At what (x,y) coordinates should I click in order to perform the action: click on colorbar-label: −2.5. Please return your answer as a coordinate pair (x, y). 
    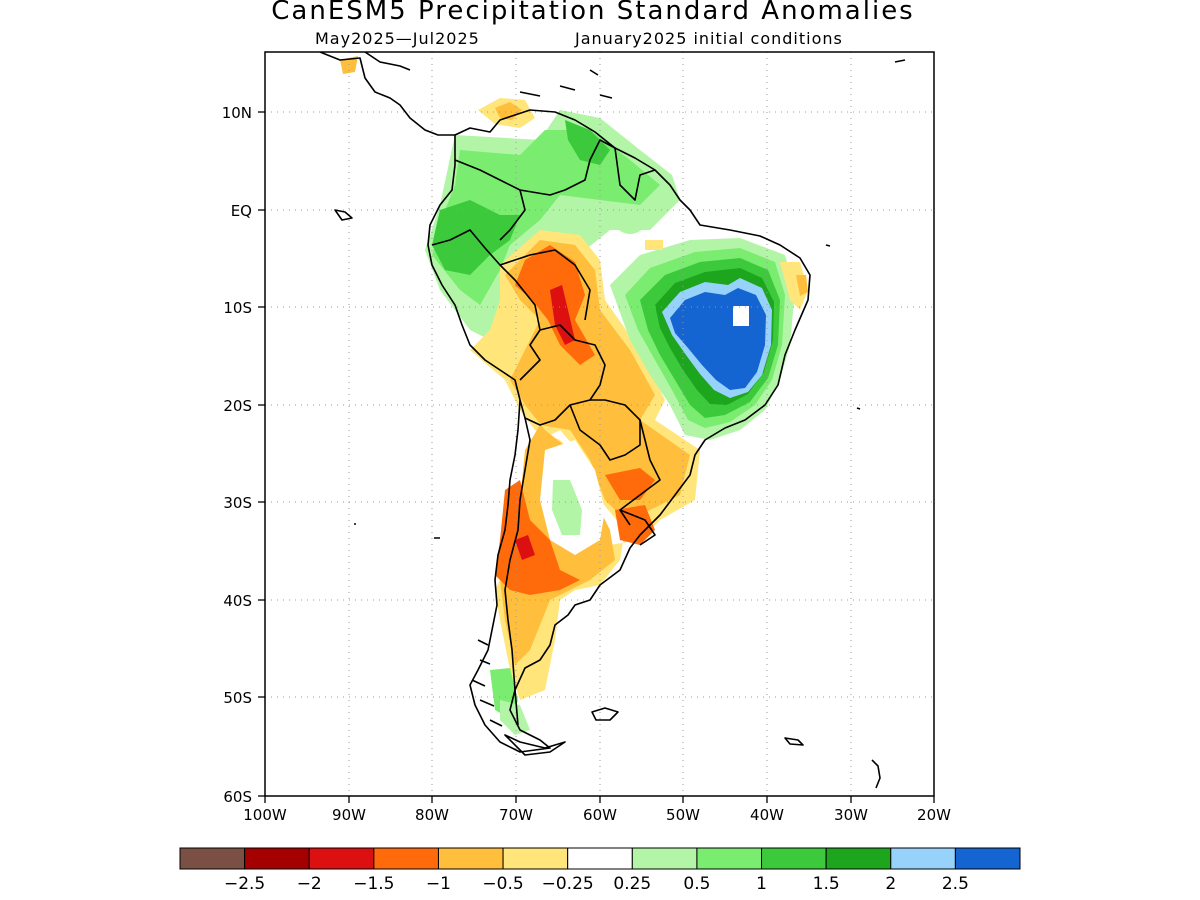
    Looking at the image, I should click on (244, 884).